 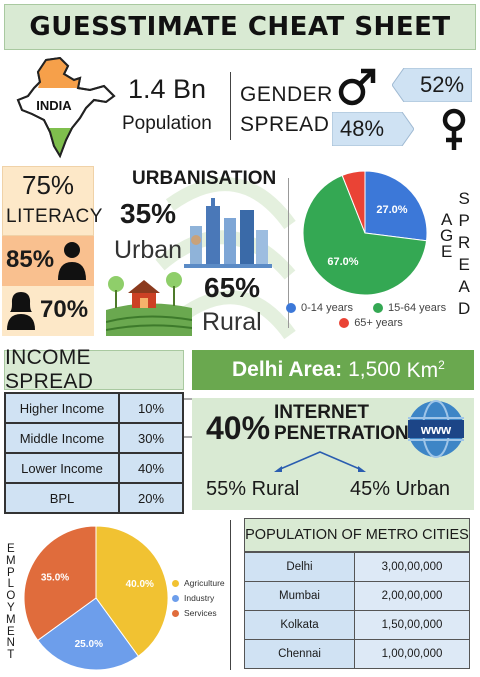 What do you see at coordinates (299, 567) in the screenshot?
I see `city-name: Delhi` at bounding box center [299, 567].